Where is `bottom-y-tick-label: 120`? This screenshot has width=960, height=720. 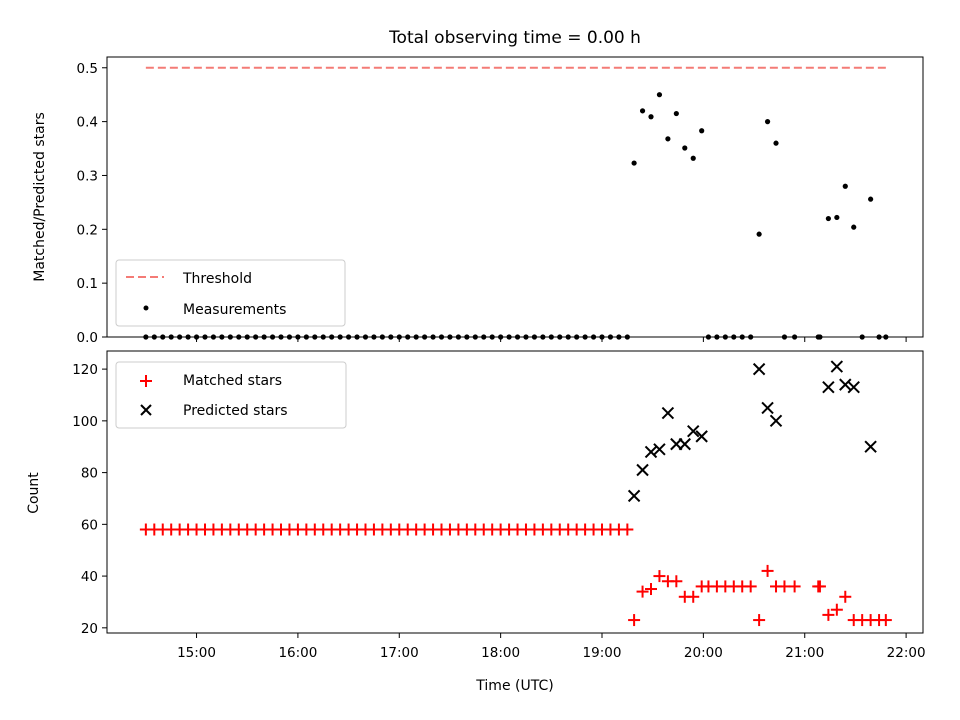
bottom-y-tick-label: 120 is located at coordinates (85, 370).